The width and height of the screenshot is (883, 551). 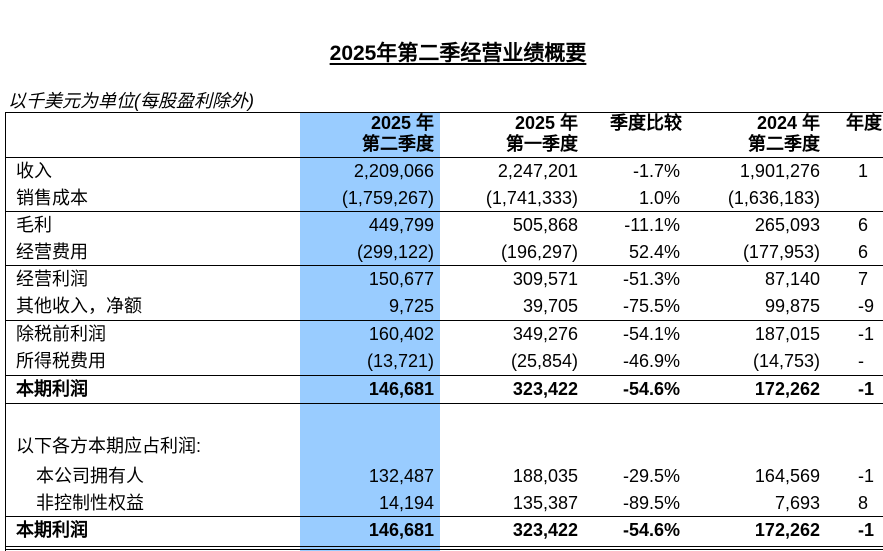 What do you see at coordinates (784, 144) in the screenshot?
I see `header-q2-2024-quarter: 第二季度` at bounding box center [784, 144].